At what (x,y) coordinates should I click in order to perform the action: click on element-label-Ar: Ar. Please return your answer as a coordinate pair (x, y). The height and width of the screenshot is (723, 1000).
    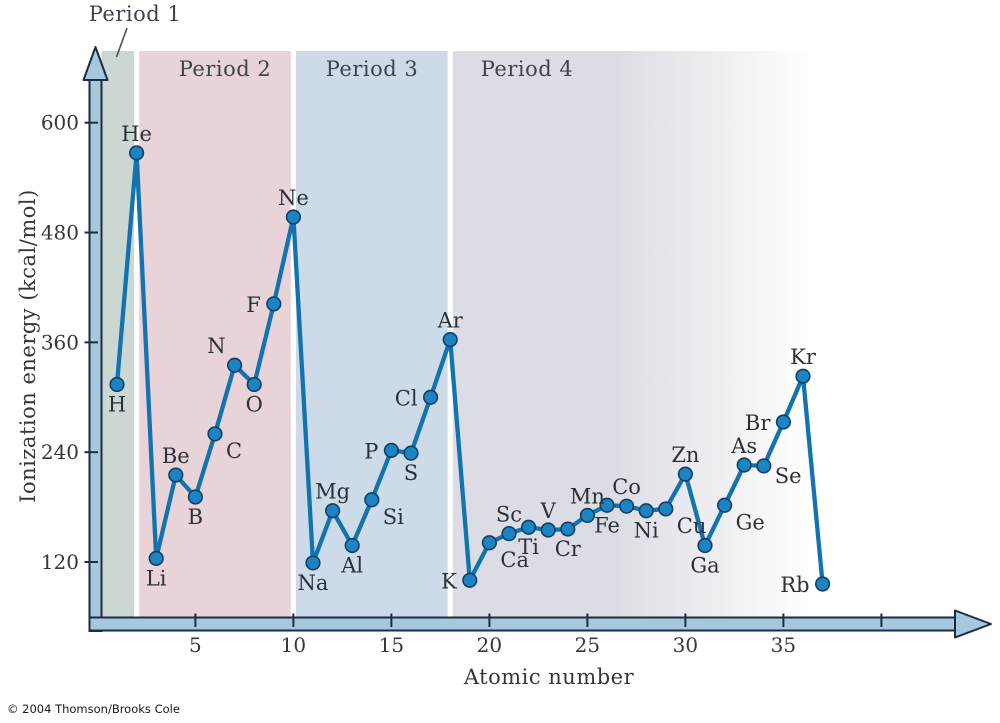
    Looking at the image, I should click on (450, 321).